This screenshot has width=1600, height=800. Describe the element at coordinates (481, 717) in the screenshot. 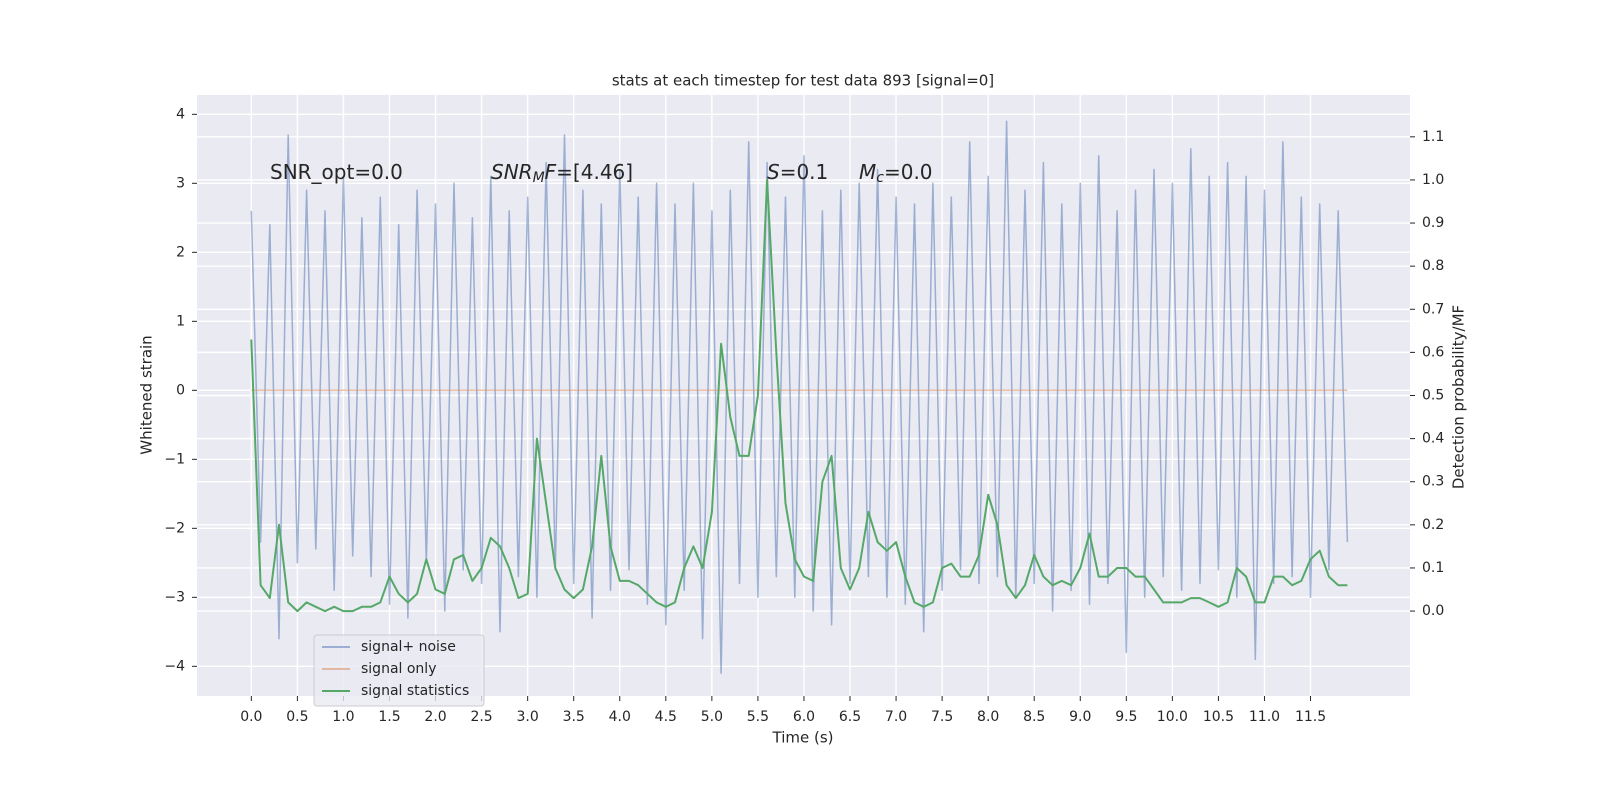

I see `x-tick-label: 2.5` at that location.